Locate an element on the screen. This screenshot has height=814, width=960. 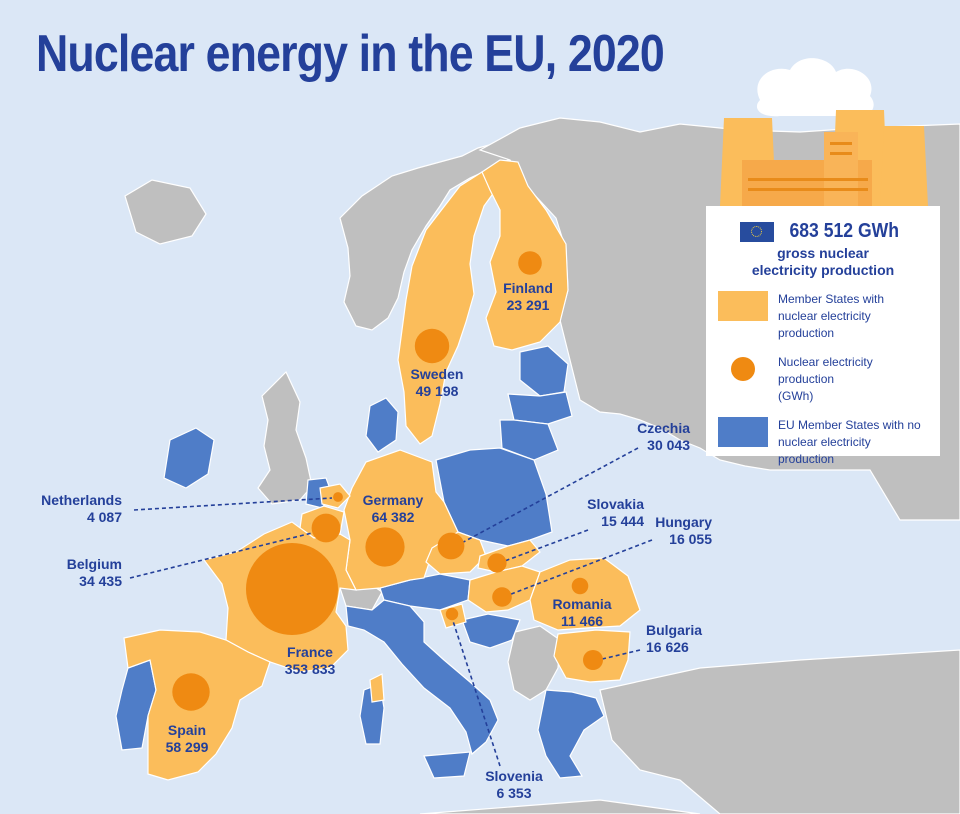
non-producer-swatch-icon is located at coordinates (743, 432).